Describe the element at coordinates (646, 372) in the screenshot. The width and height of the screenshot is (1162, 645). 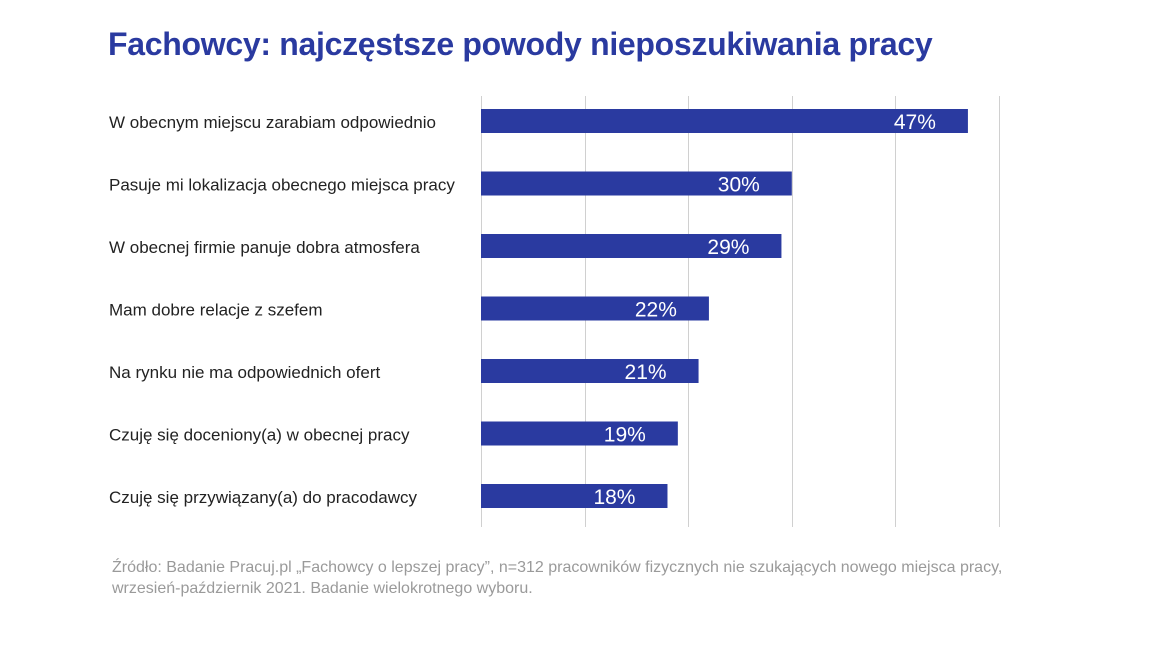
I see `value-label-5: 21%` at that location.